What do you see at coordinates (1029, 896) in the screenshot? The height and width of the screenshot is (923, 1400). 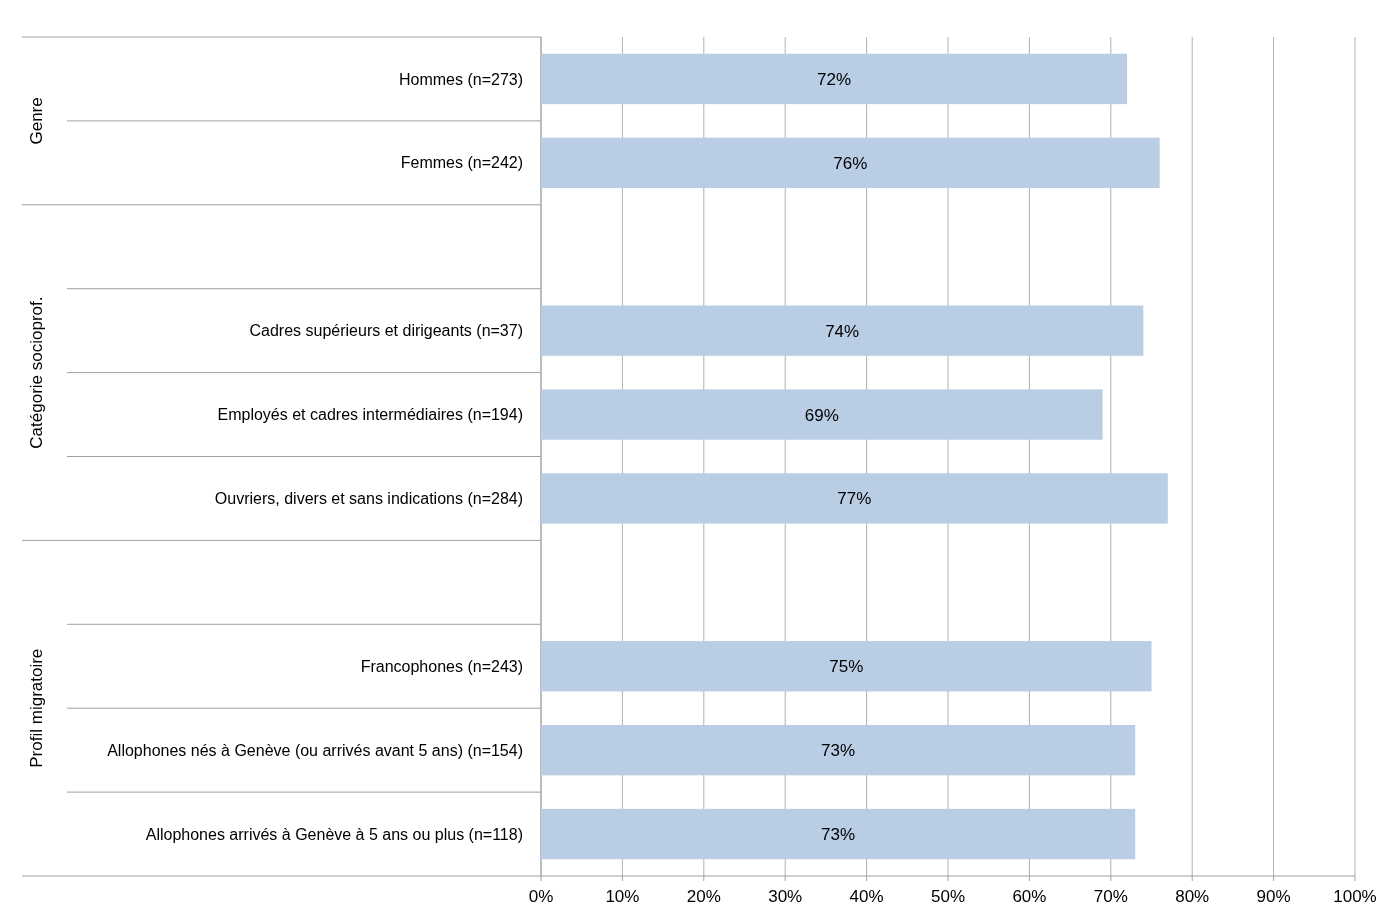 I see `x-tick-label: 60%` at bounding box center [1029, 896].